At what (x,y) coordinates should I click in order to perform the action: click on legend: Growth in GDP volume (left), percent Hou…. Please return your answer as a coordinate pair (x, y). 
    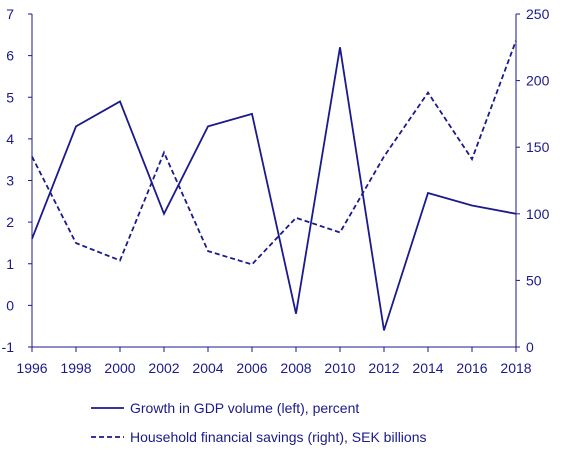
    Looking at the image, I should click on (258, 422).